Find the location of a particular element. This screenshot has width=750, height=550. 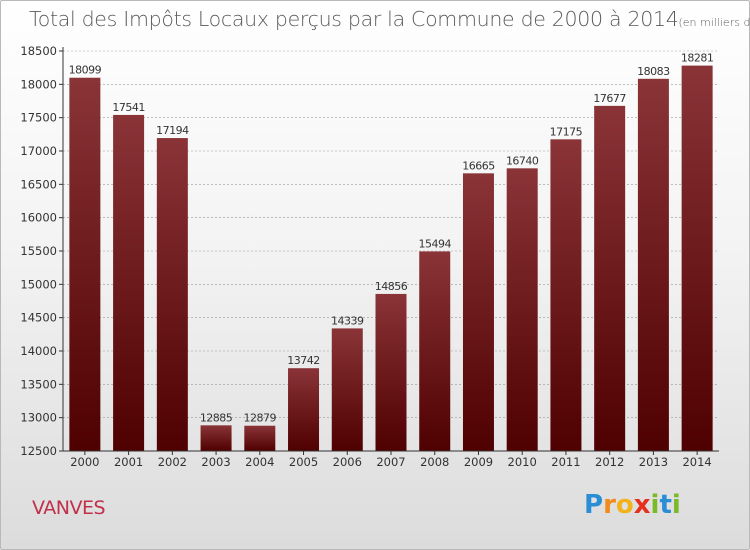

y-tick-label: 17000 is located at coordinates (38, 151).